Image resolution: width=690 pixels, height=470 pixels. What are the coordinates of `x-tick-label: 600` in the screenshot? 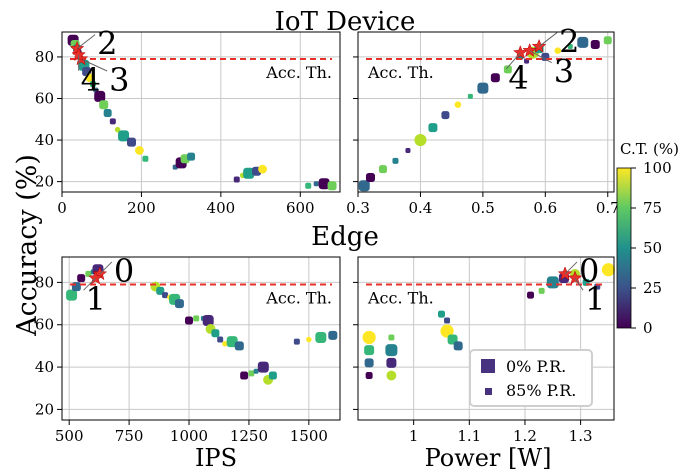 It's located at (300, 208).